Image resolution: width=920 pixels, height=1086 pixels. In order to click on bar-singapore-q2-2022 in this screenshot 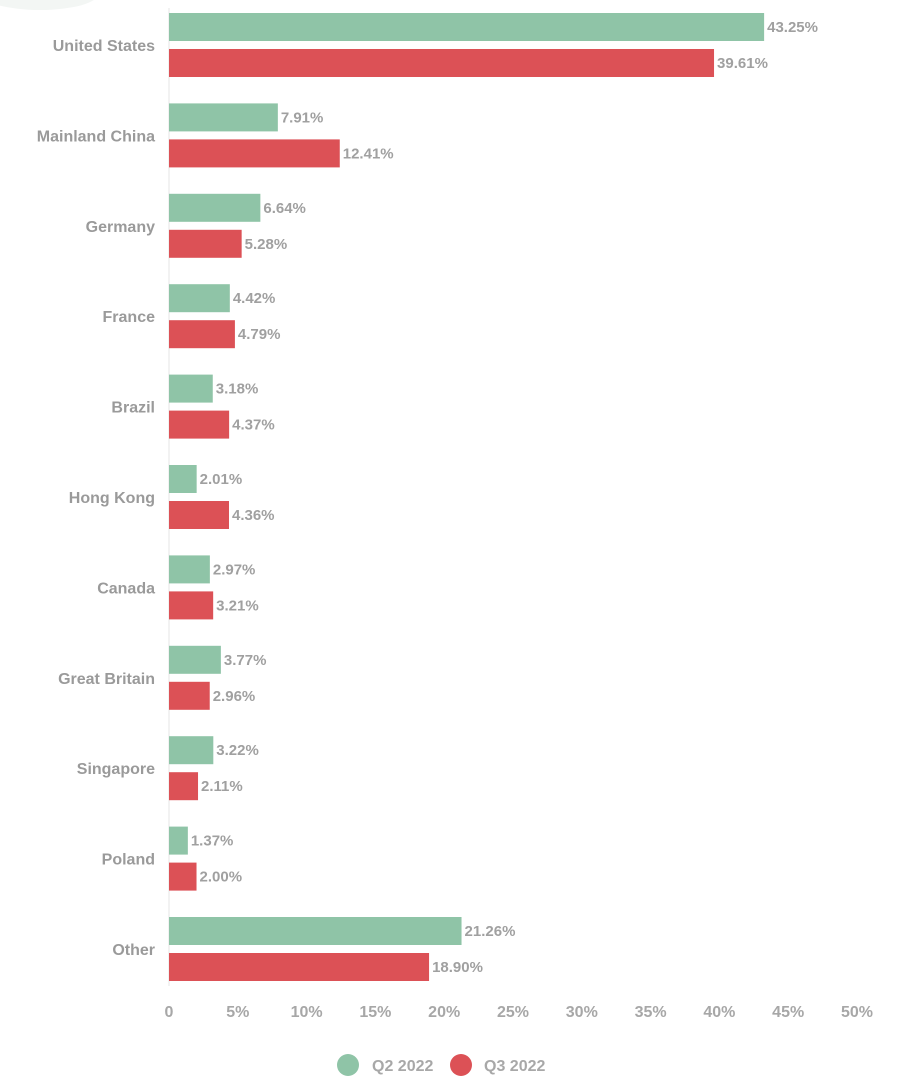, I will do `click(191, 750)`.